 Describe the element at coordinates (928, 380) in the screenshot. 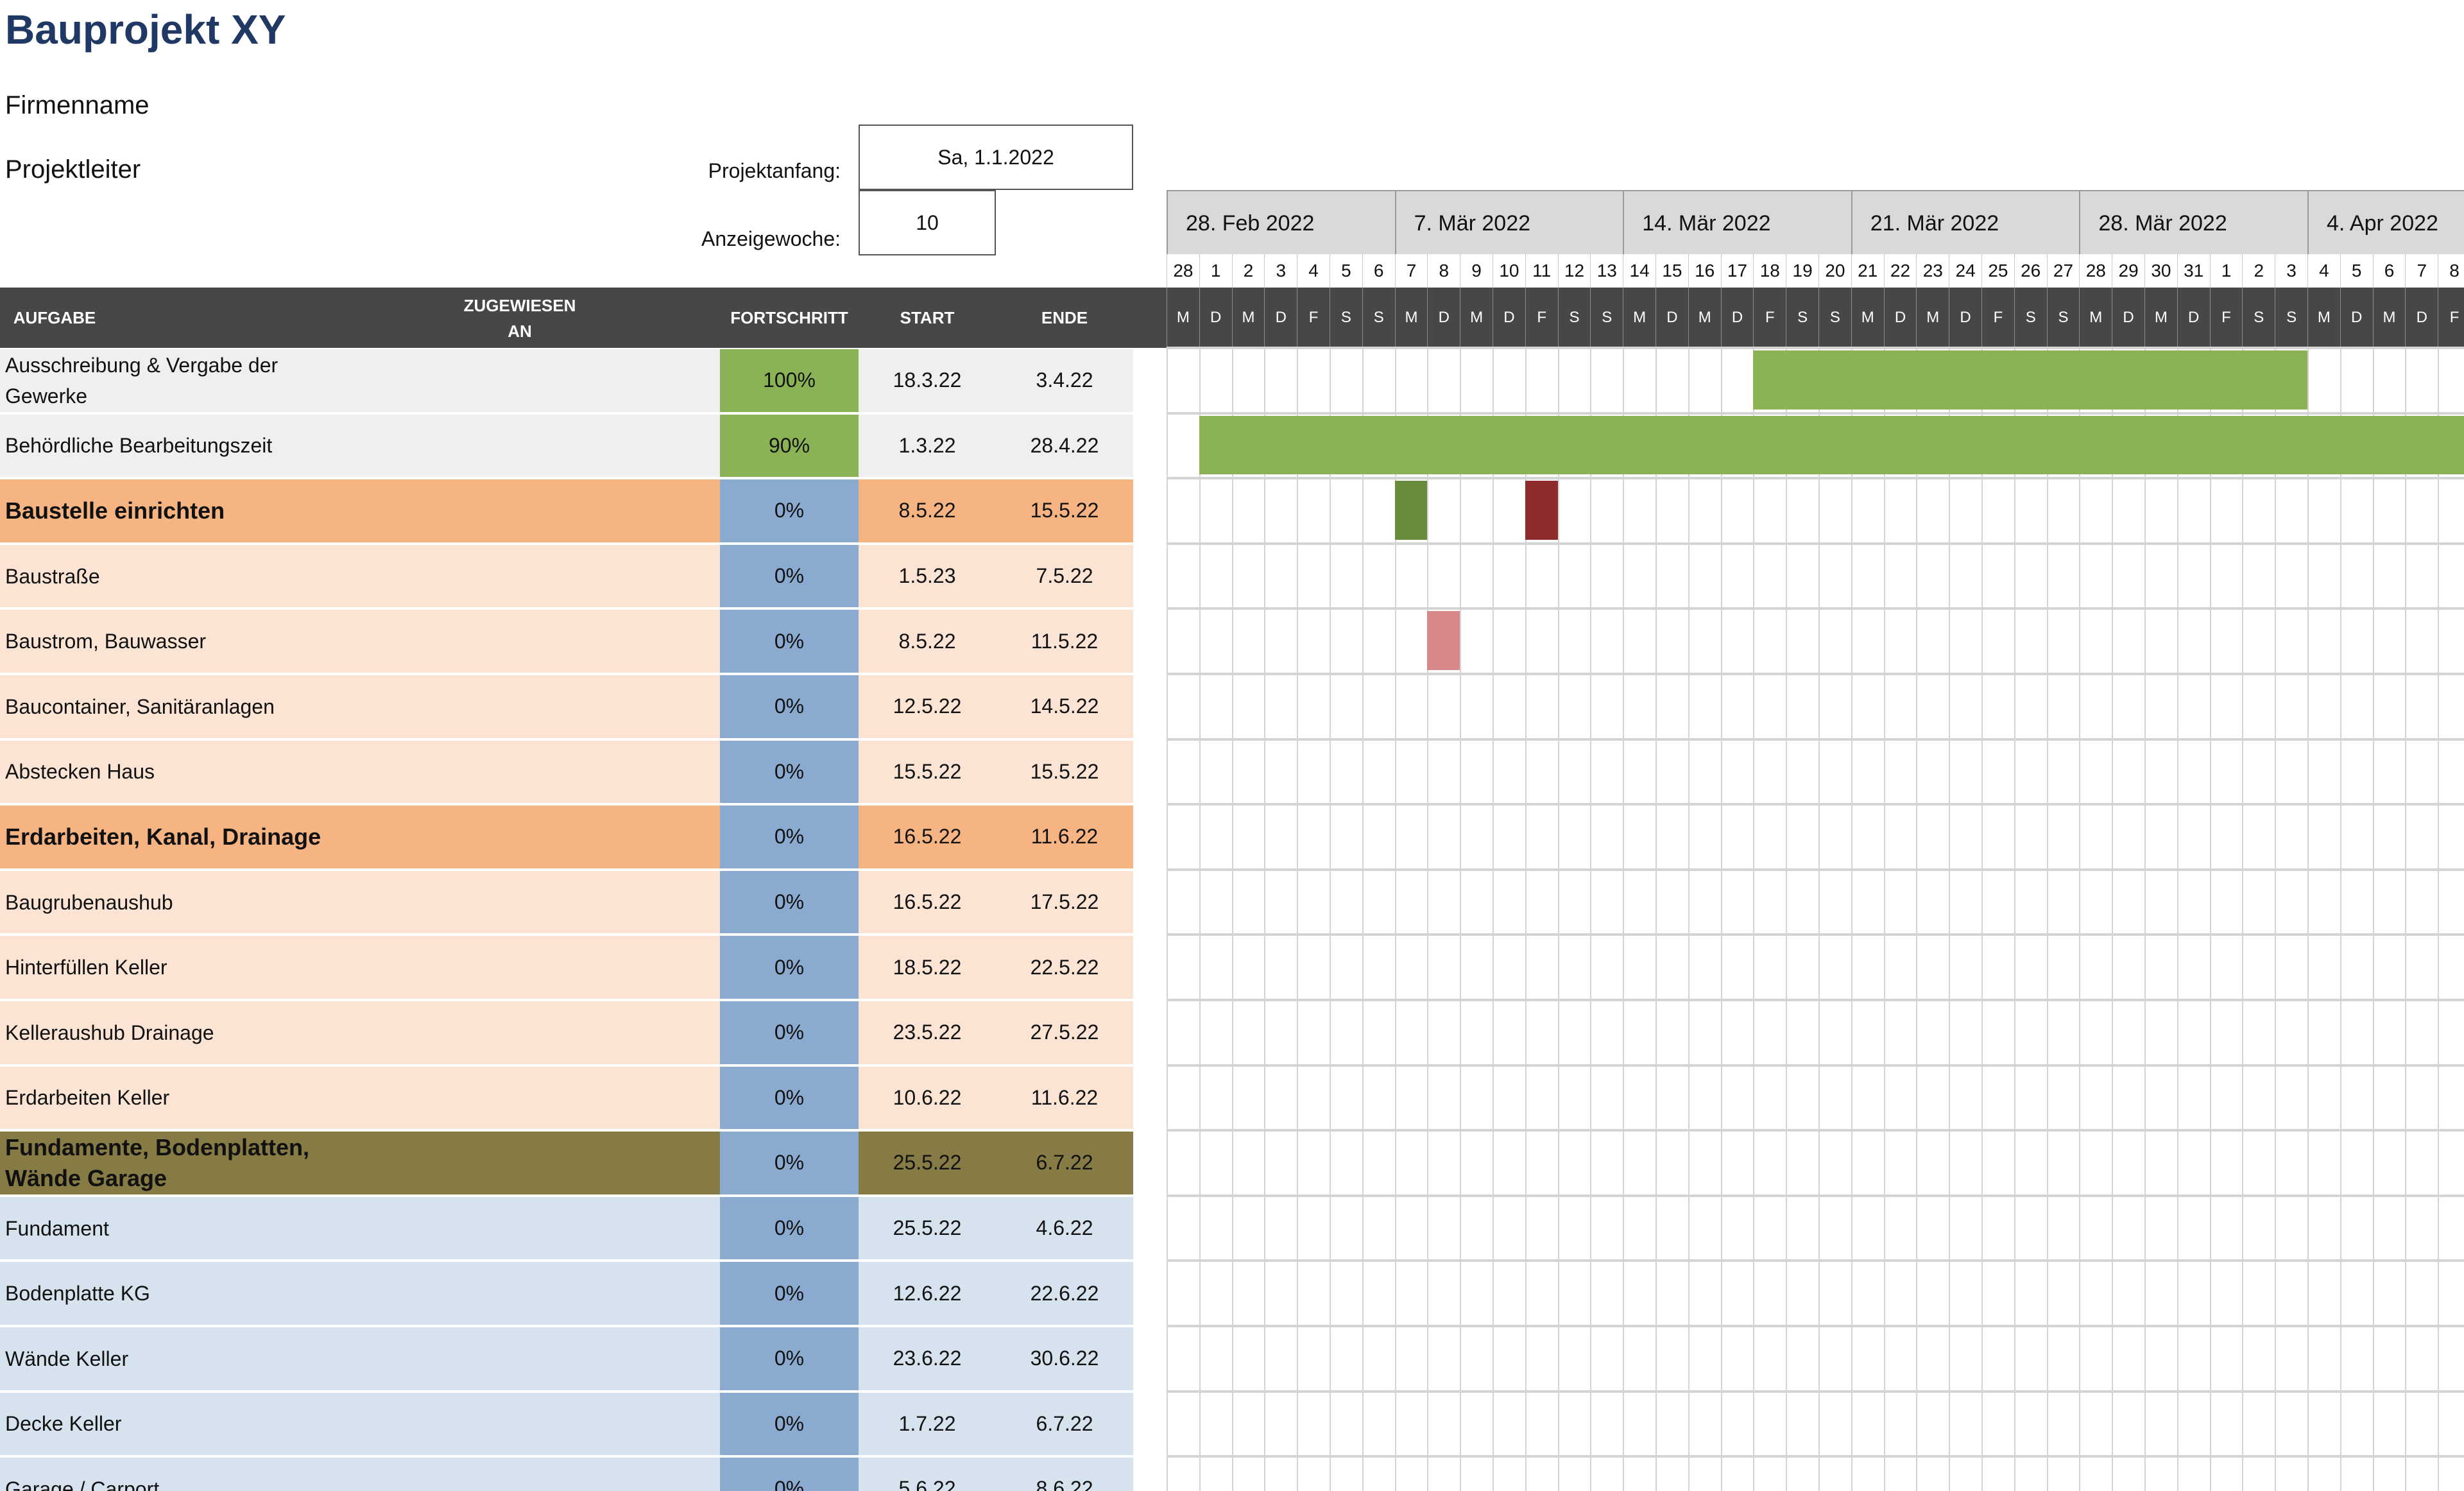

I see `start-date-cell: 18.3.22` at that location.